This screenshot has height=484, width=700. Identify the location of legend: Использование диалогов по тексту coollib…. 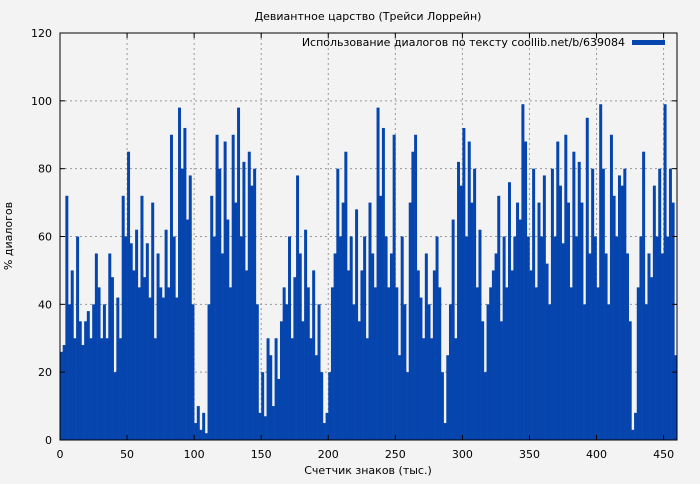
(483, 42).